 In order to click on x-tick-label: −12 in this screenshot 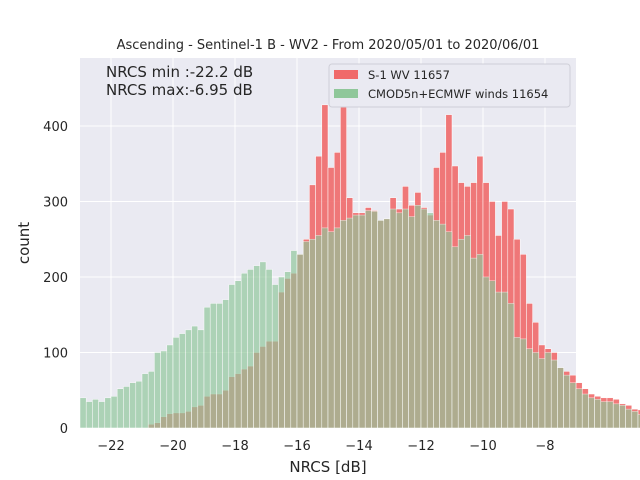, I will do `click(420, 446)`.